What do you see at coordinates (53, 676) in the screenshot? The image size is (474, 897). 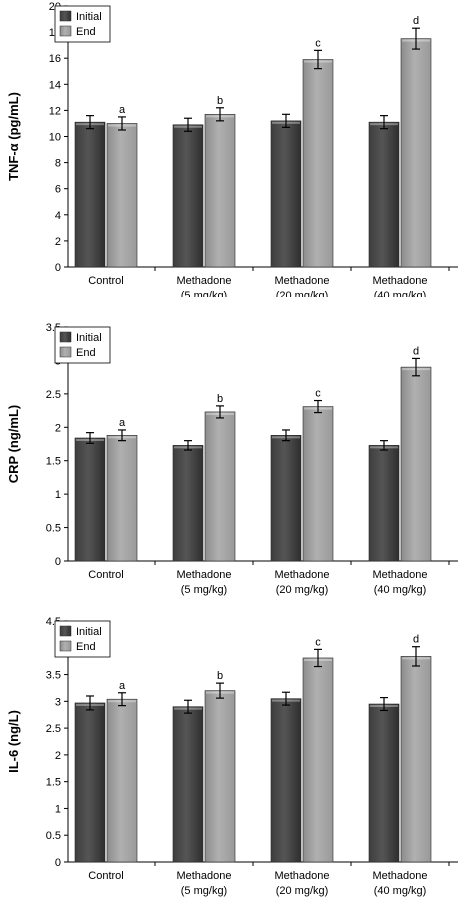 I see `y-tick-label: 3.5` at bounding box center [53, 676].